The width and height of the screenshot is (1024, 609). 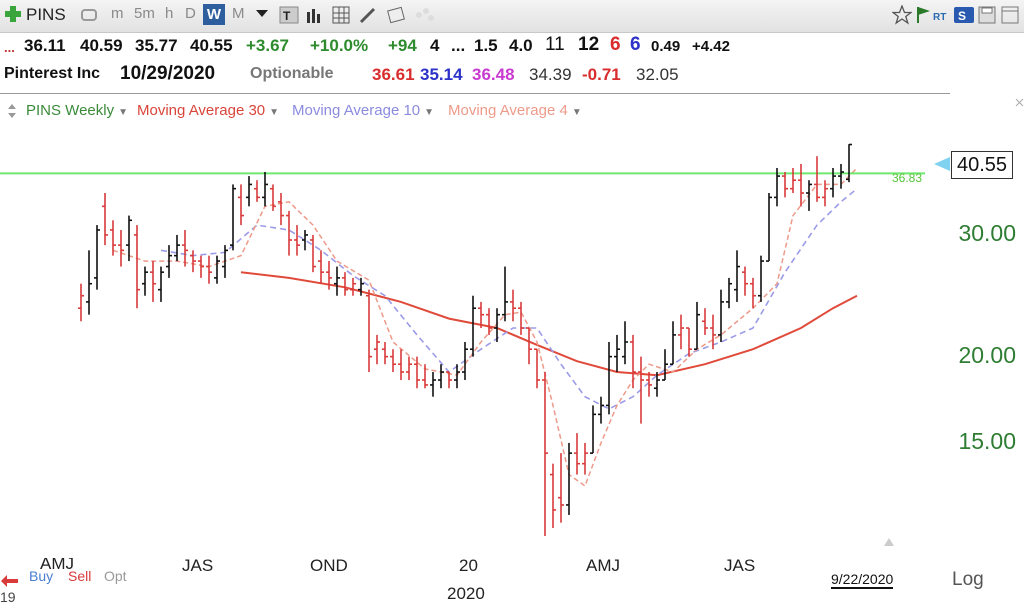 I want to click on trade-arrows-icon, so click(x=10, y=579).